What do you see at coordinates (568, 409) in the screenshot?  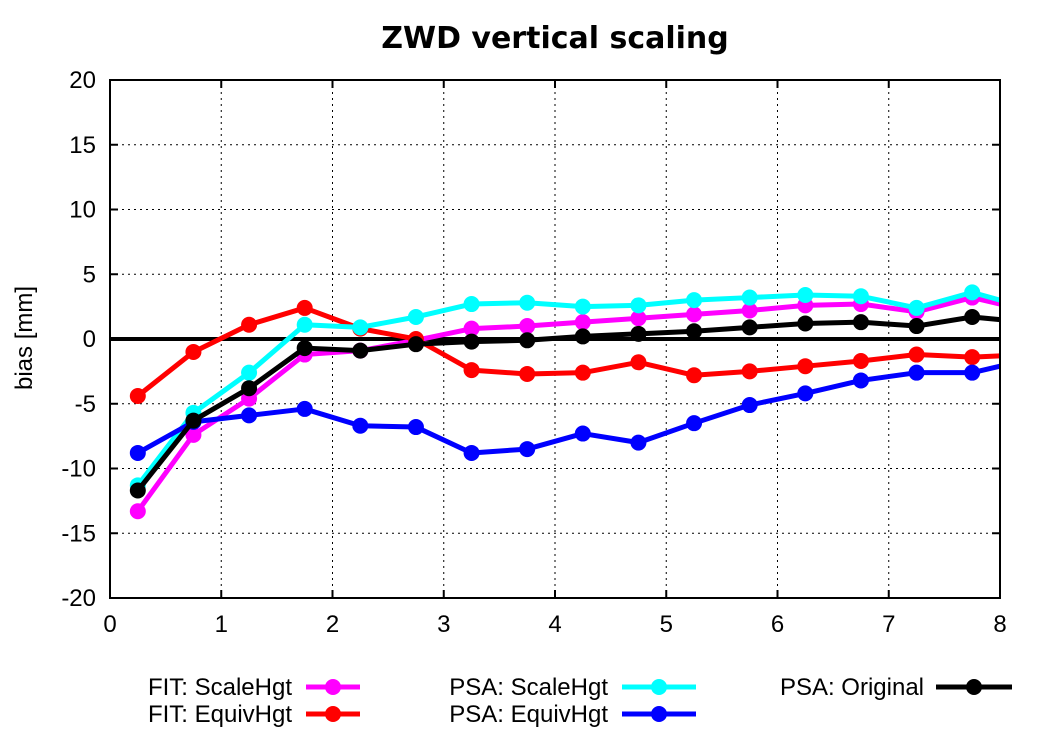 I see `series-line` at bounding box center [568, 409].